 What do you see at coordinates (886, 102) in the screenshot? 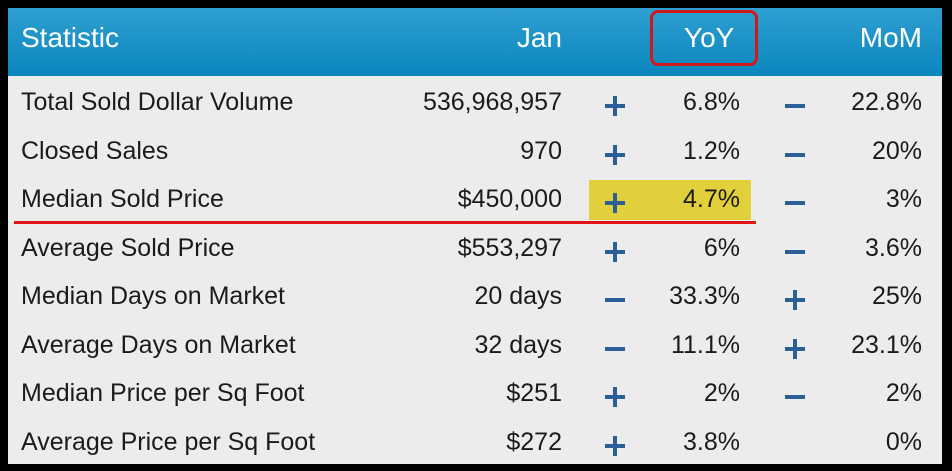
I see `row-mom-value: 22.8%` at bounding box center [886, 102].